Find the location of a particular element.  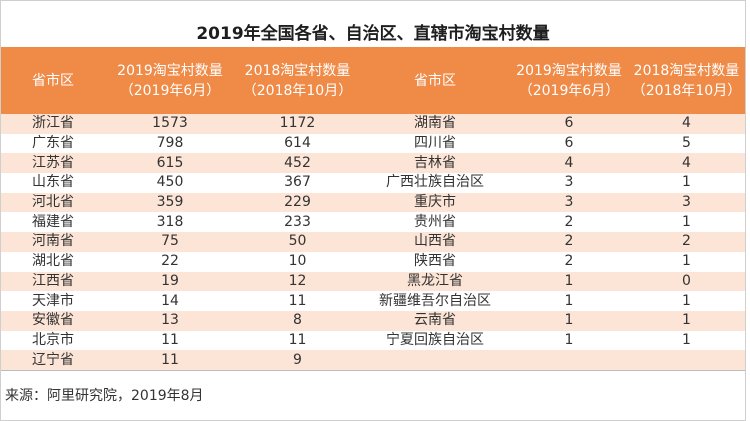

count-2018-cell: 452 is located at coordinates (297, 163).